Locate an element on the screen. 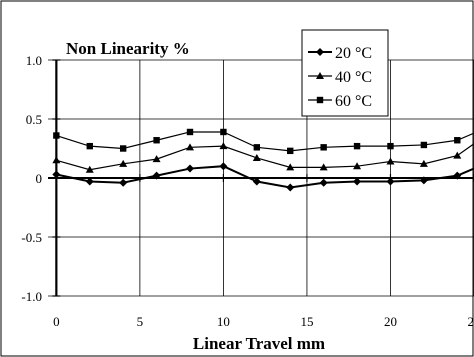 Image resolution: width=474 pixels, height=357 pixels. x-tick-label: 0 is located at coordinates (56, 321).